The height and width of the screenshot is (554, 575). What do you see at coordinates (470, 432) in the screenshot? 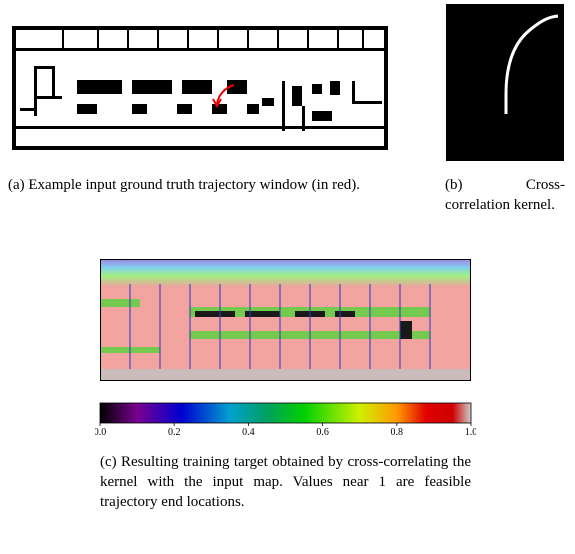
I see `tick-label: 1.0` at bounding box center [470, 432].